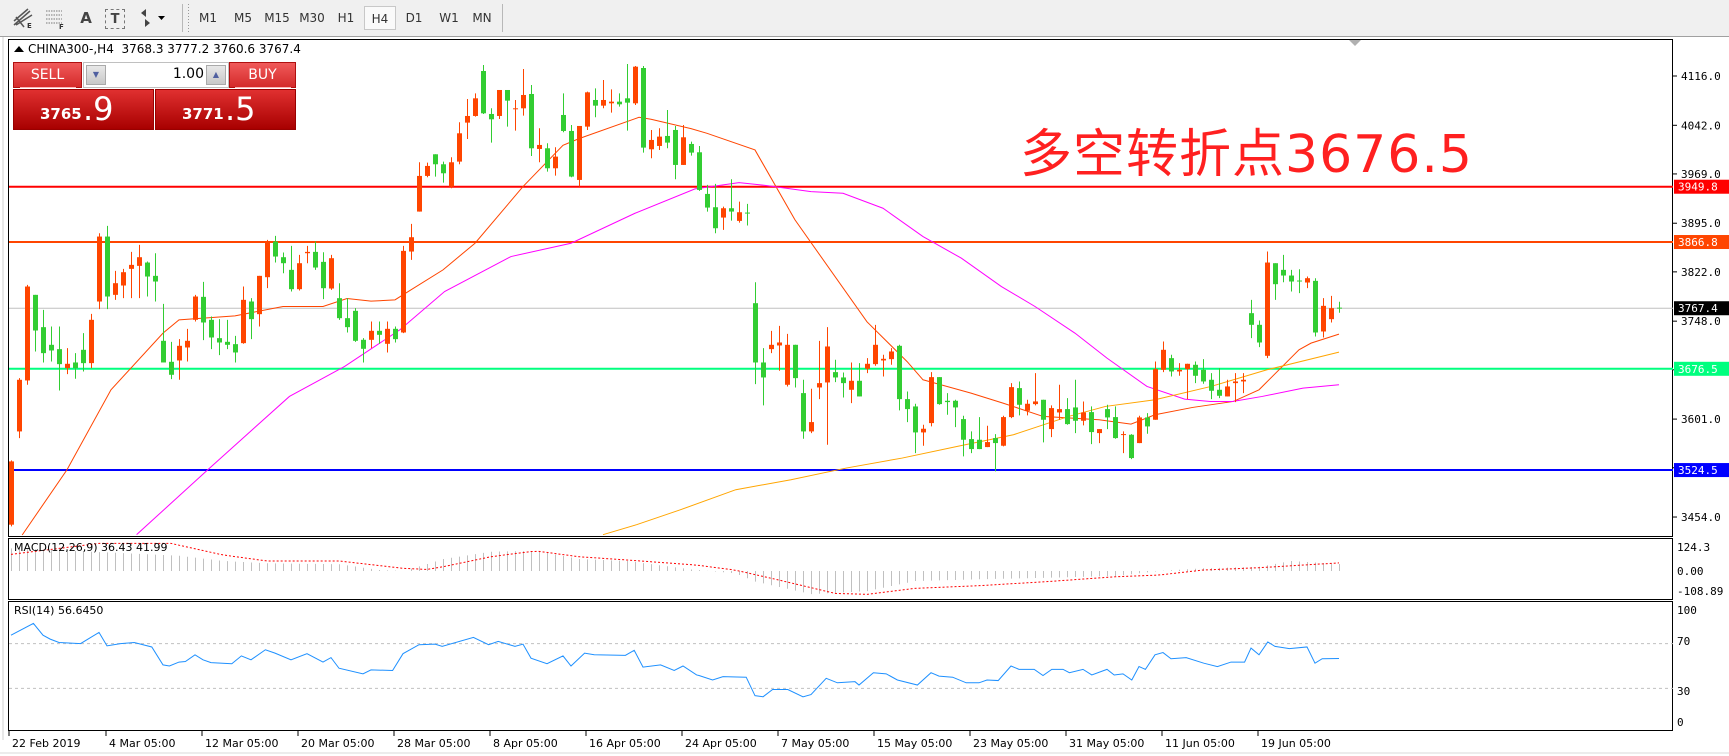 Image resolution: width=1729 pixels, height=756 pixels. Describe the element at coordinates (164, 49) in the screenshot. I see `chart-symbol-header: CHINA300-,H4 3768.3 3777.2 3760.6 3767.4` at that location.